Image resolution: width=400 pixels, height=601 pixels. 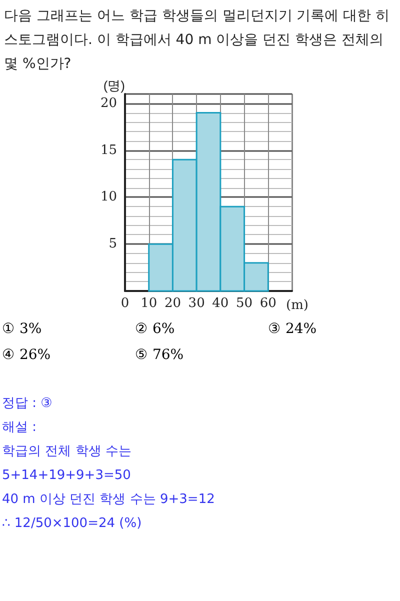 What do you see at coordinates (22, 329) in the screenshot?
I see `text: ① 3%` at bounding box center [22, 329].